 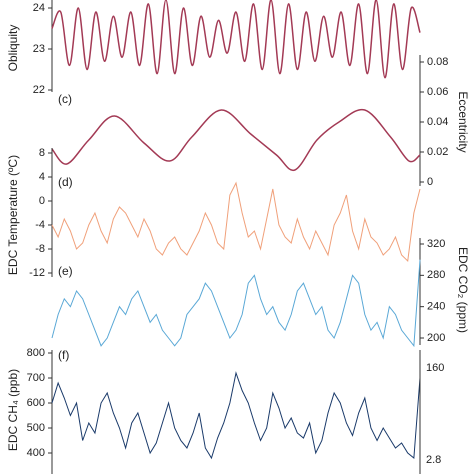 I want to click on y-tick-label: 800, so click(x=36, y=353).